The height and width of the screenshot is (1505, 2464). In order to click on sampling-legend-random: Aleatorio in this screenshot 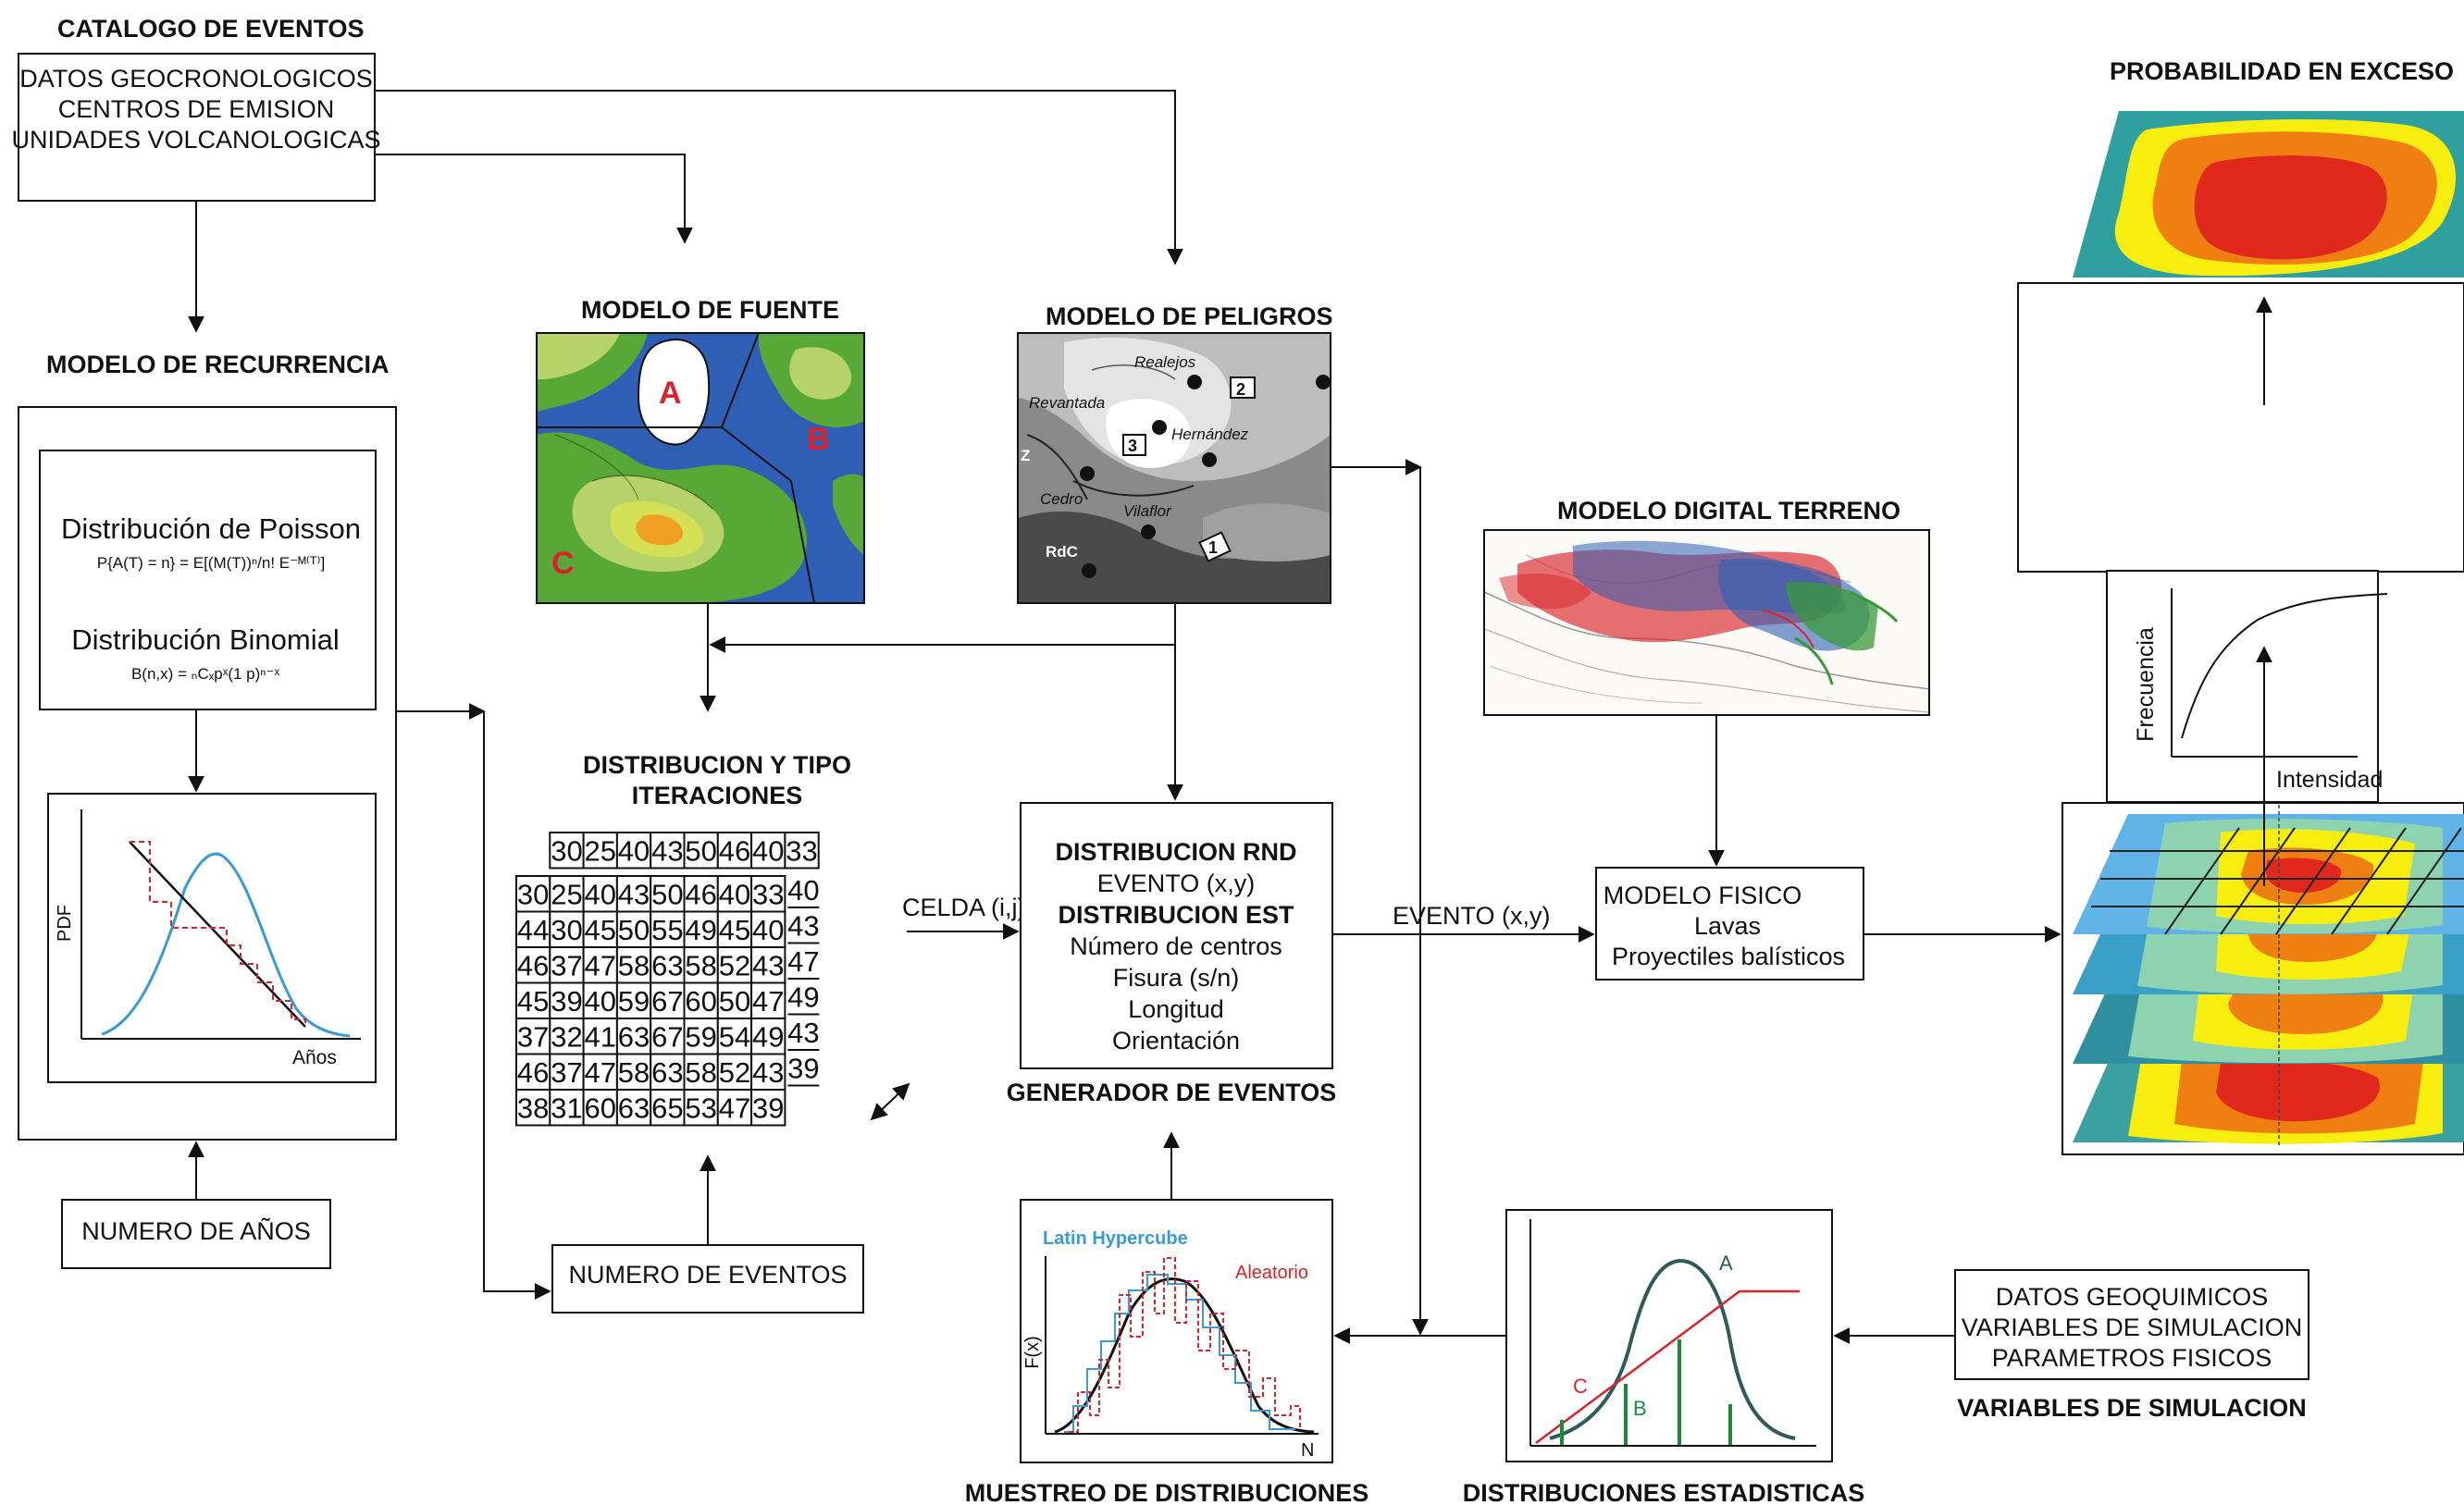, I will do `click(1271, 1273)`.